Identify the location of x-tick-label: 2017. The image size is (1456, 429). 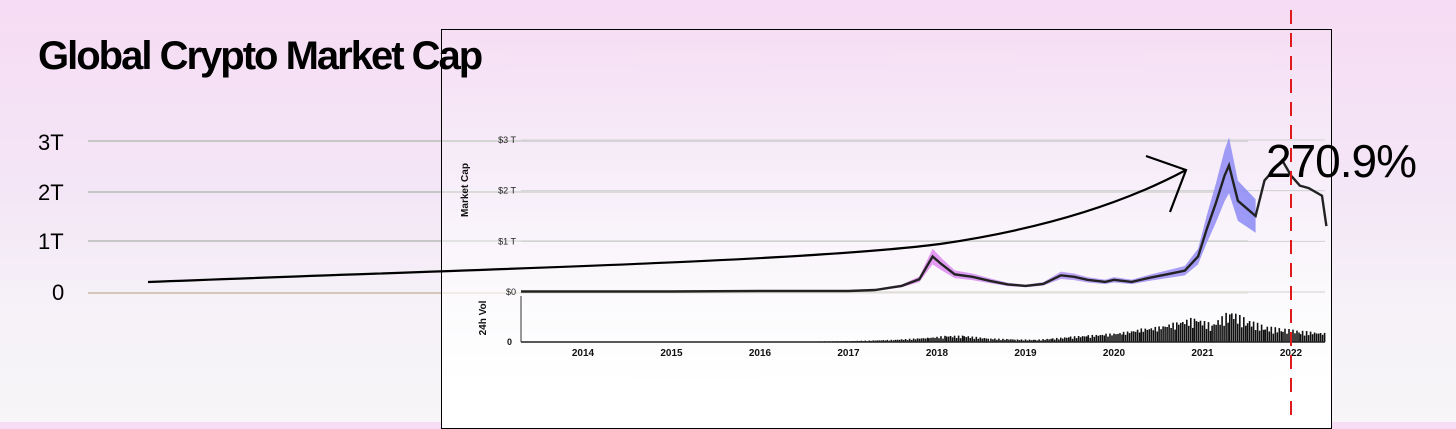
(848, 353).